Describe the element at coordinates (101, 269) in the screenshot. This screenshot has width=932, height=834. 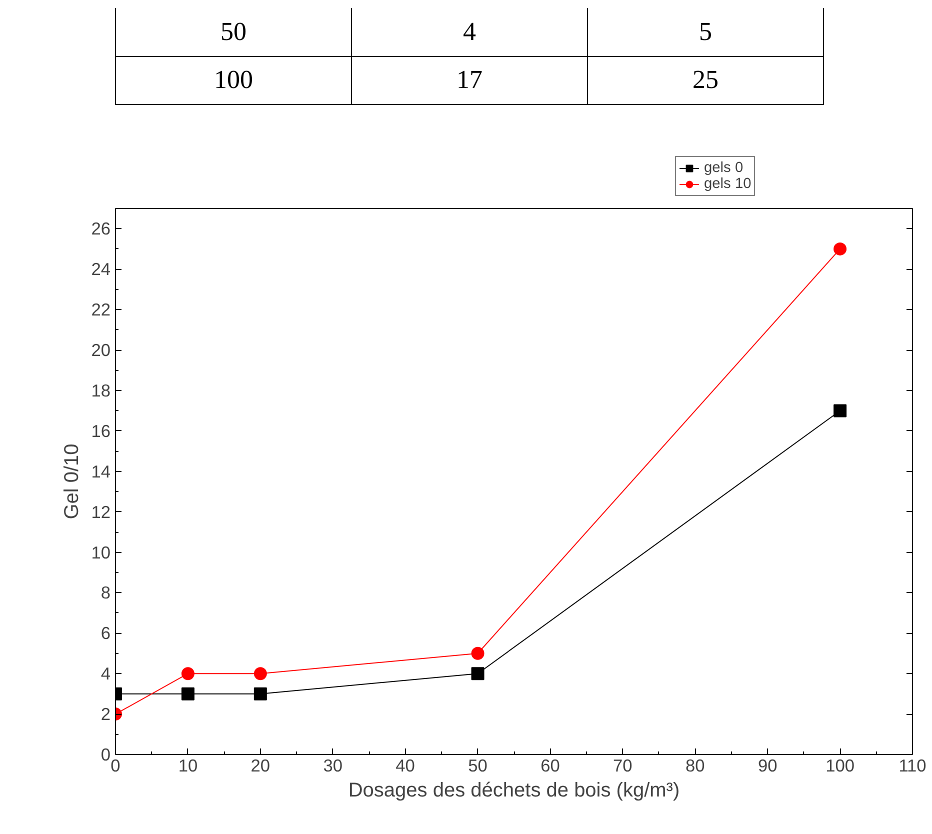
I see `y-tick-label: 24` at that location.